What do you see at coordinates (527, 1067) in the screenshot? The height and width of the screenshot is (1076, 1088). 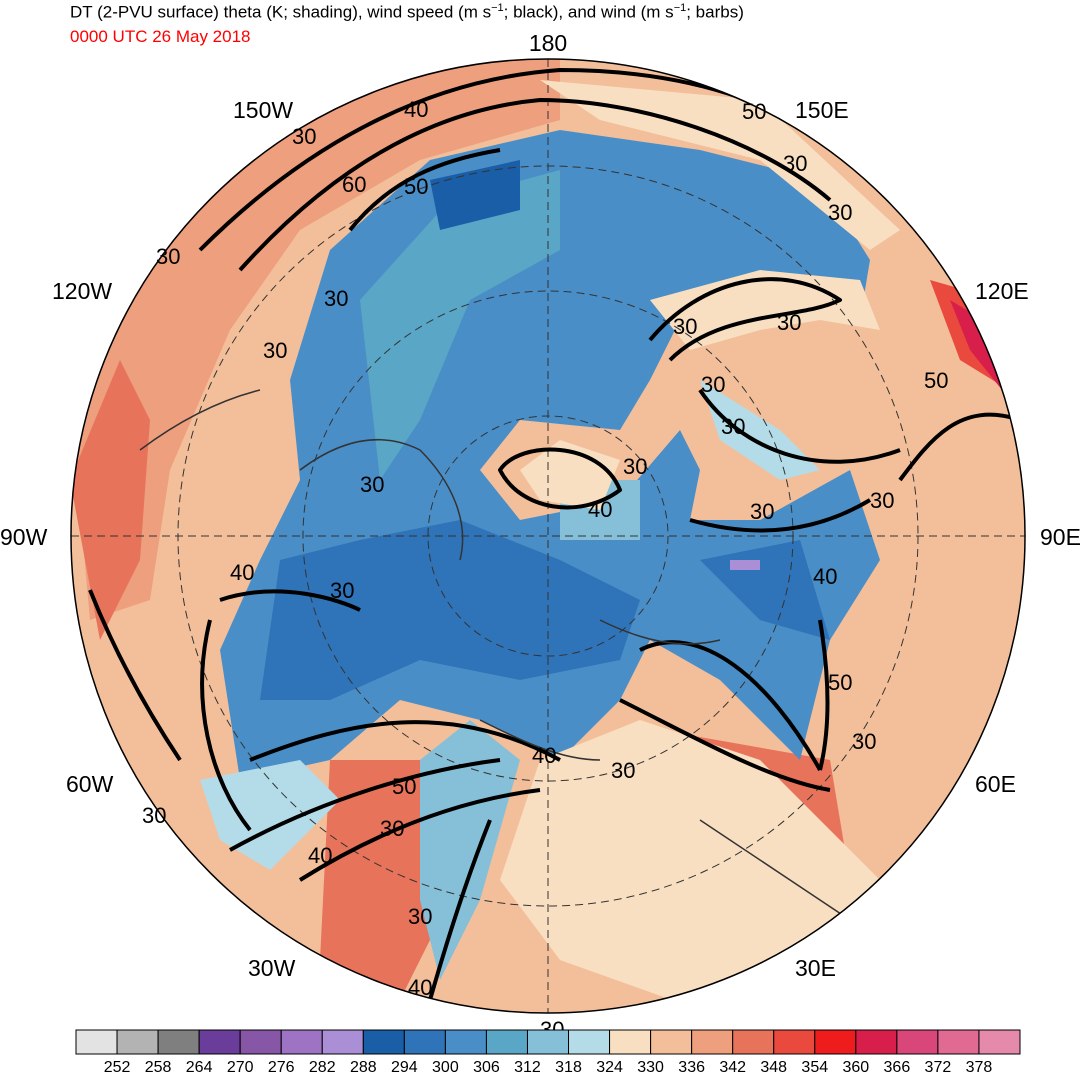 I see `colorbar-label: 312` at bounding box center [527, 1067].